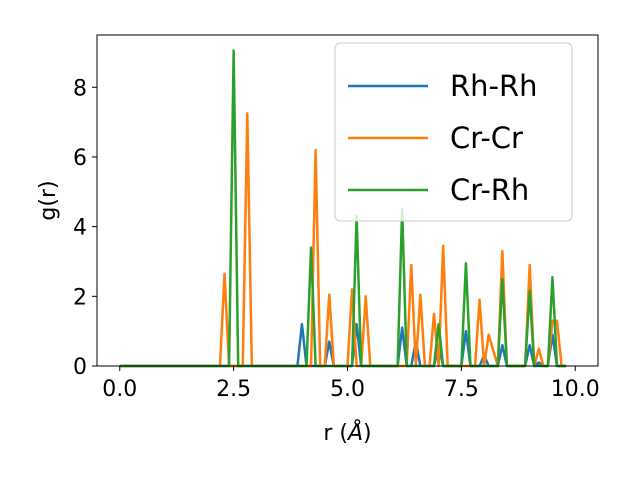 Image resolution: width=640 pixels, height=480 pixels. Describe the element at coordinates (367, 433) in the screenshot. I see `x-axis-label-close: )` at that location.